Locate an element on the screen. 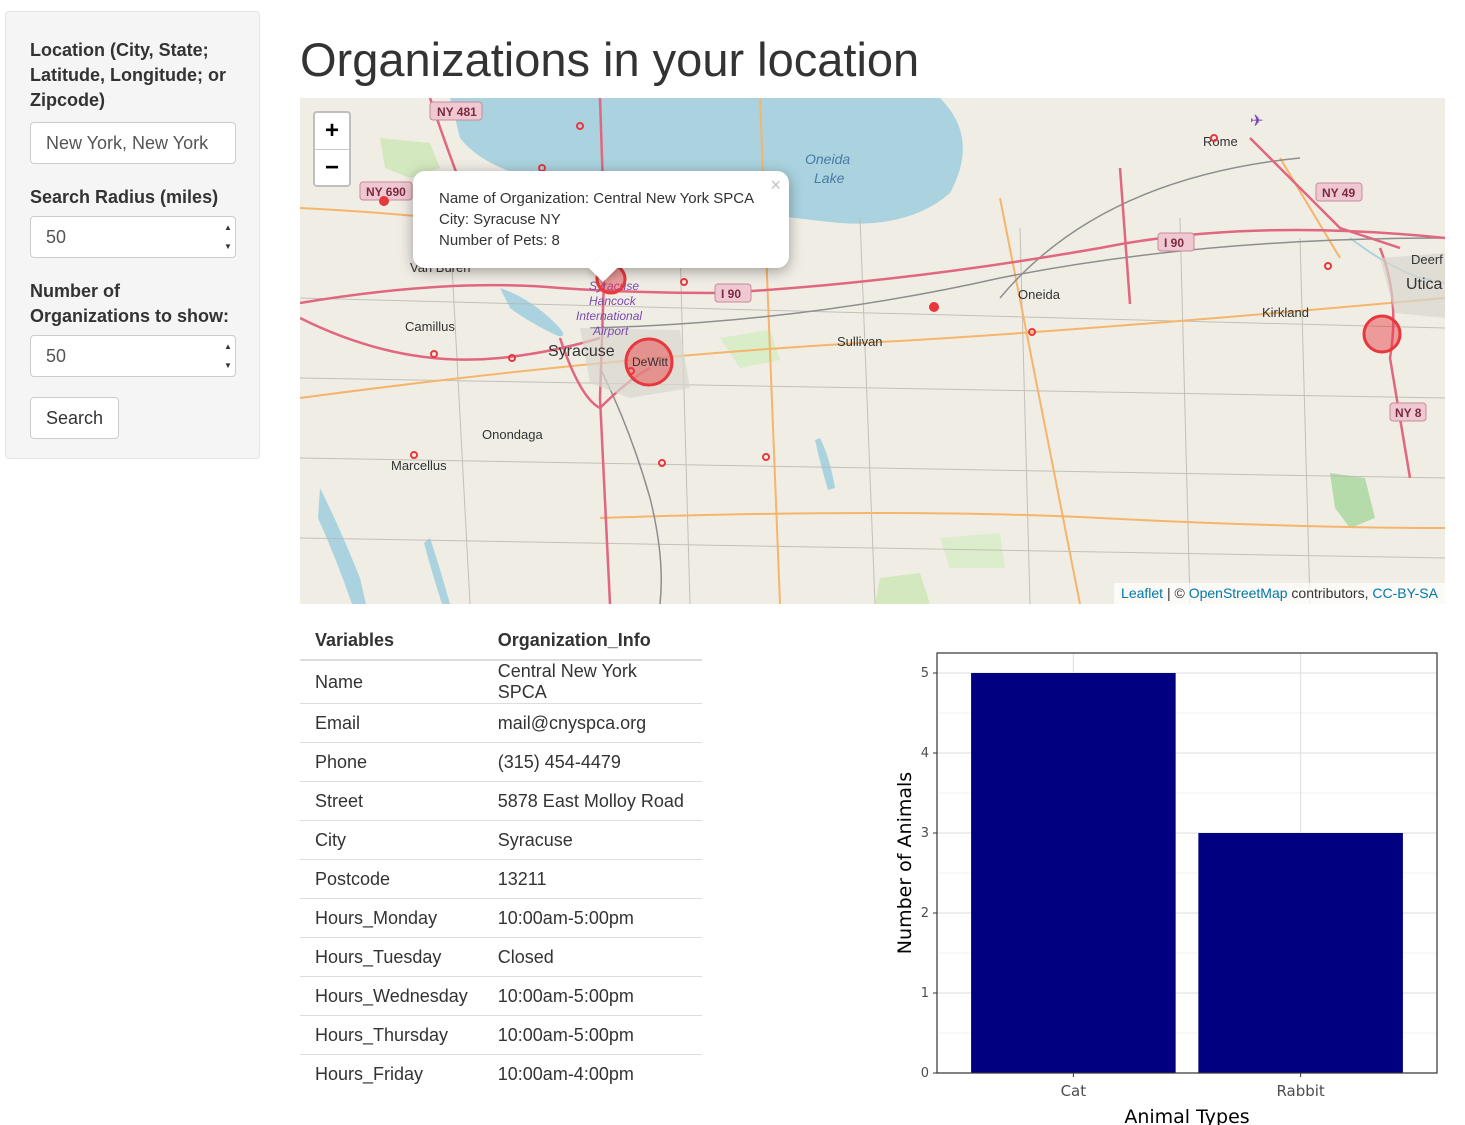 Image resolution: width=1465 pixels, height=1125 pixels. table-cell-variable: Hours_Wednesday is located at coordinates (391, 996).